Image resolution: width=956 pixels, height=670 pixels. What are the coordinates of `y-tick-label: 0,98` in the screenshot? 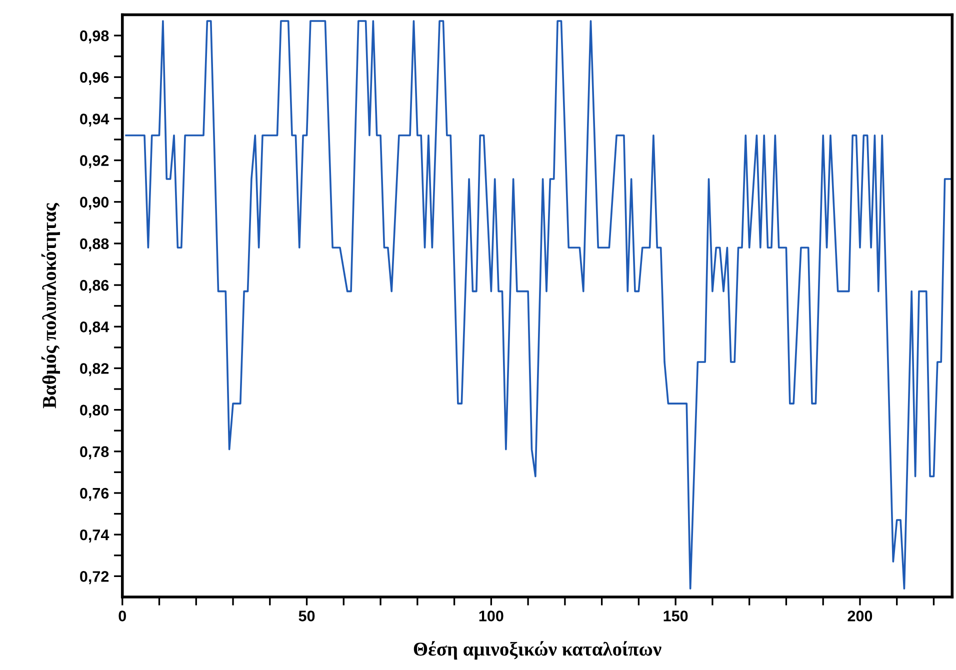 It's located at (94, 37).